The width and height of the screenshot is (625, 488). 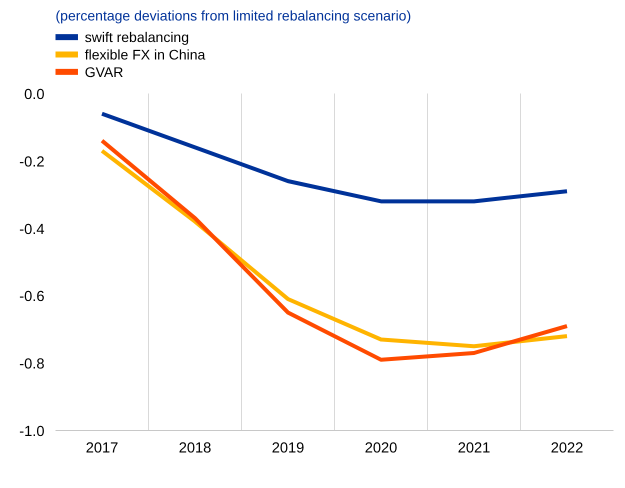 What do you see at coordinates (34, 95) in the screenshot?
I see `y-tick-label: 0.0` at bounding box center [34, 95].